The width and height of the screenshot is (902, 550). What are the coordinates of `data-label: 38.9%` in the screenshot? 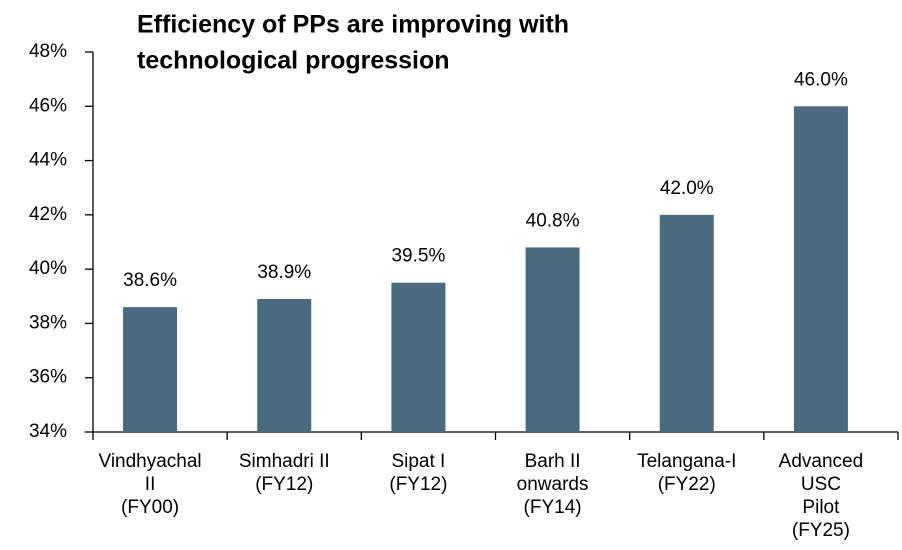 It's located at (284, 272).